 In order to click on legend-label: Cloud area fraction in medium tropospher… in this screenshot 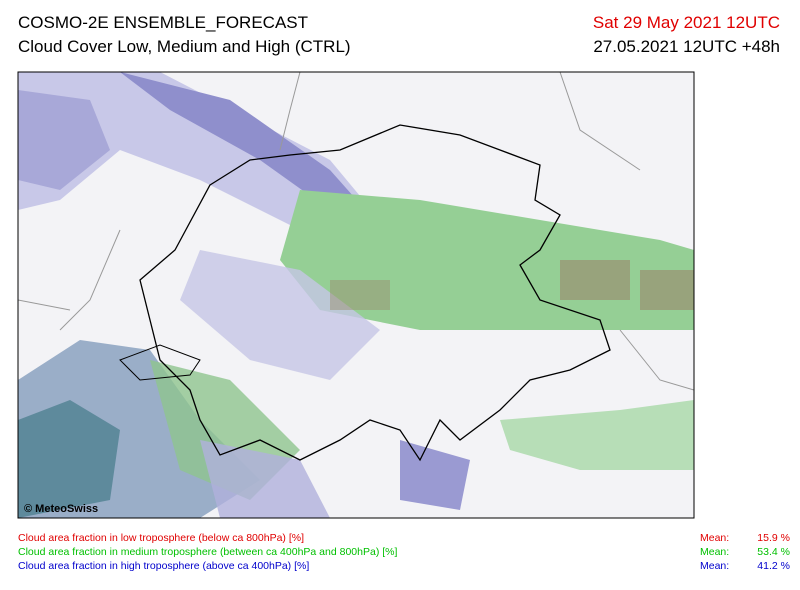, I will do `click(207, 552)`.